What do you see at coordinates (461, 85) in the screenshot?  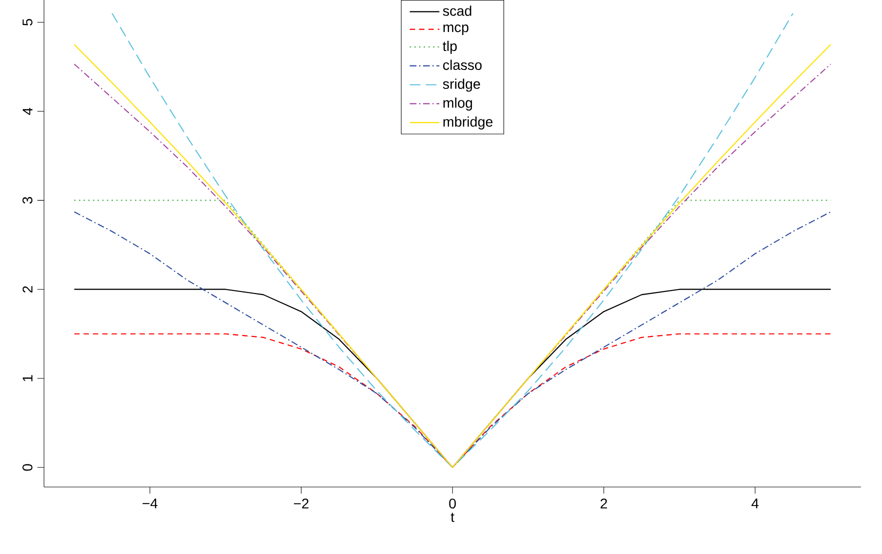 I see `legend-label: sridge` at bounding box center [461, 85].